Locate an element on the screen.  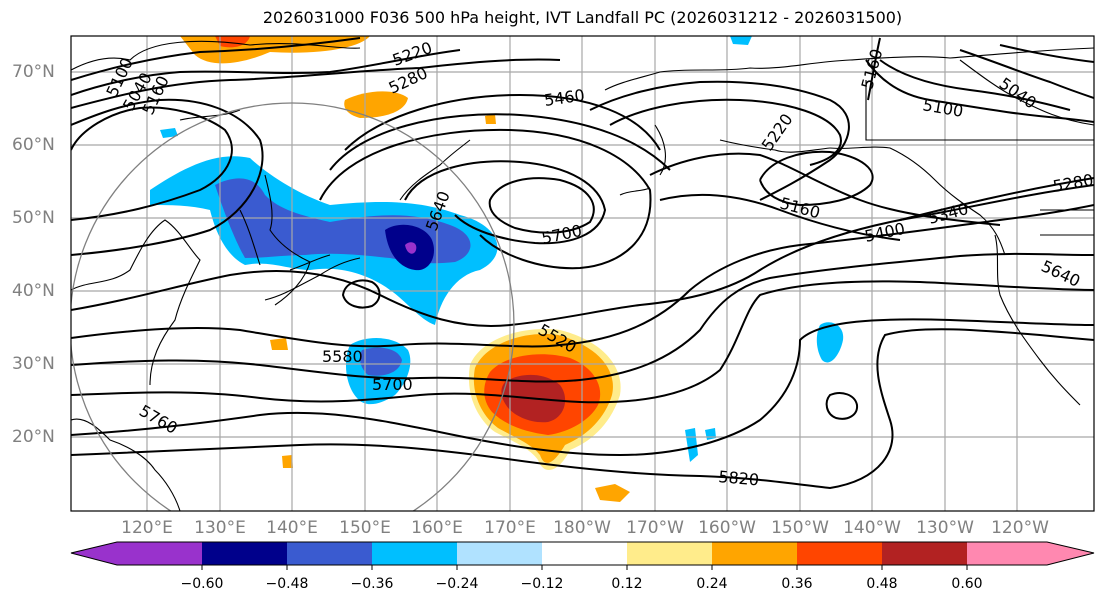
lon-label: 140°W is located at coordinates (872, 528).